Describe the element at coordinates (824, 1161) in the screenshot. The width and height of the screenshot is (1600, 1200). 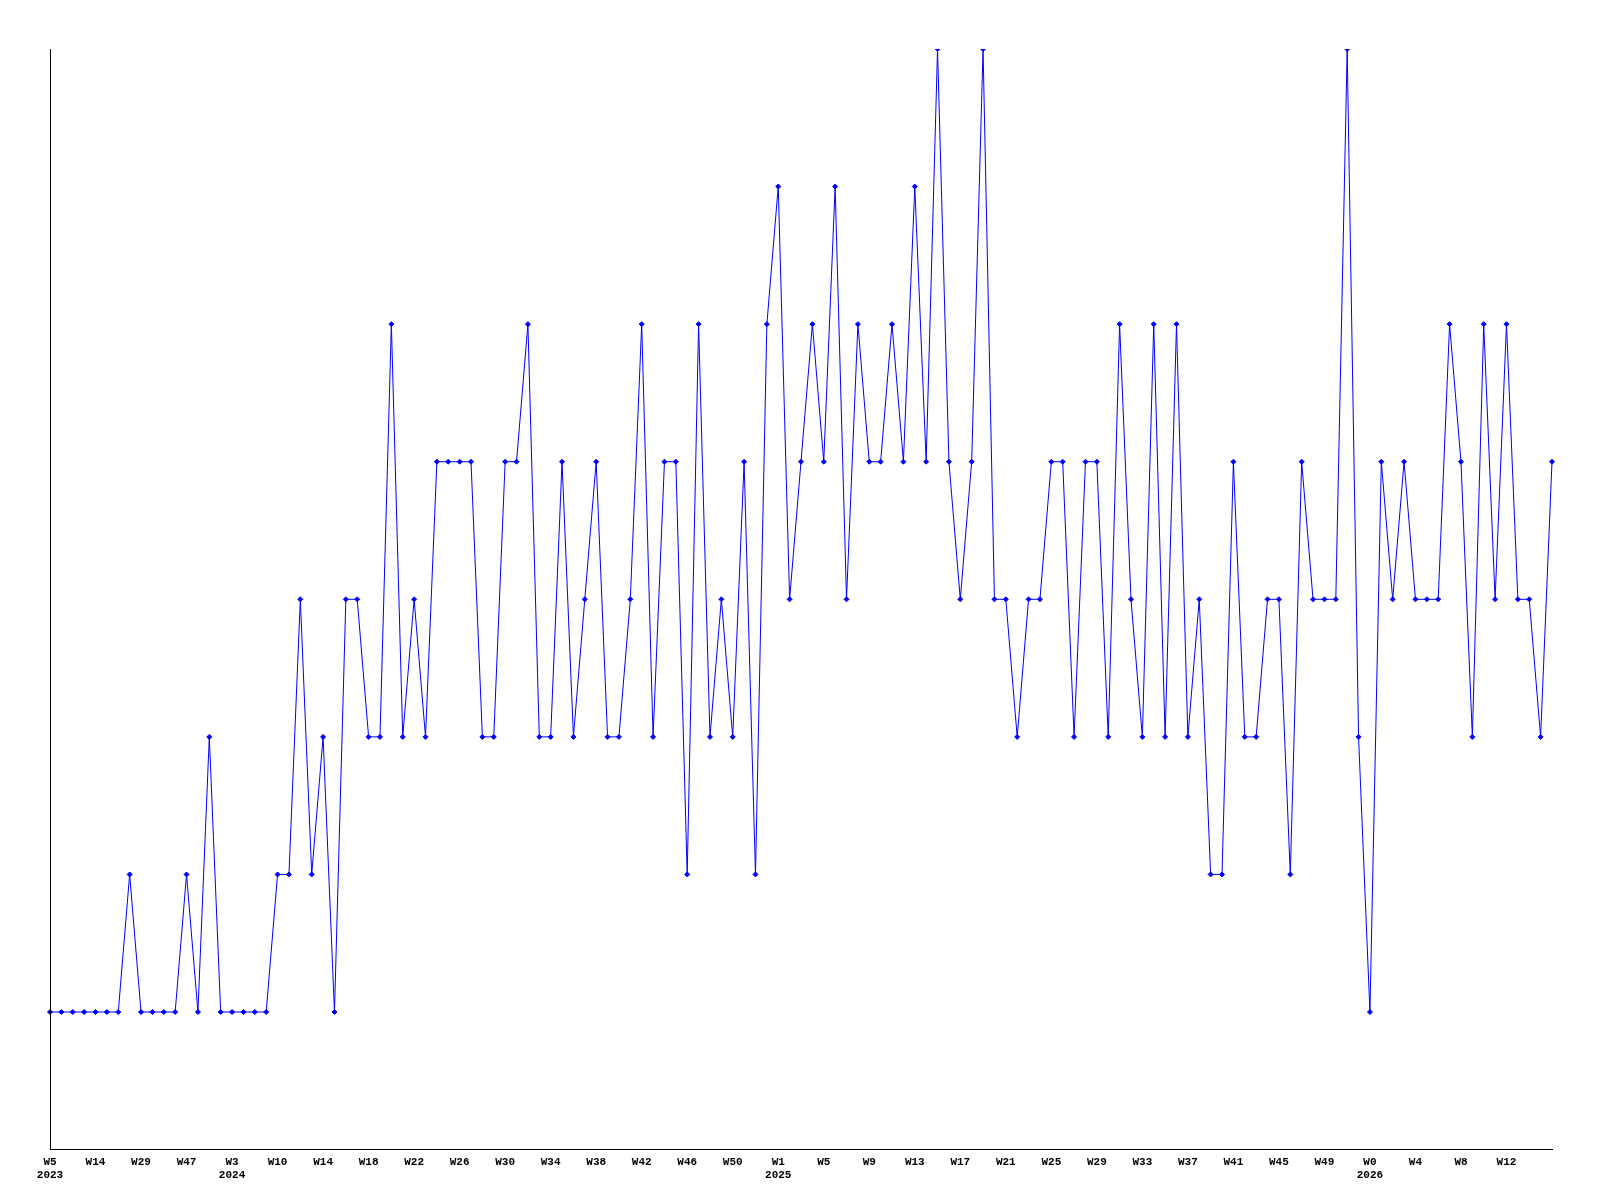
I see `x-tick-label: W5` at that location.